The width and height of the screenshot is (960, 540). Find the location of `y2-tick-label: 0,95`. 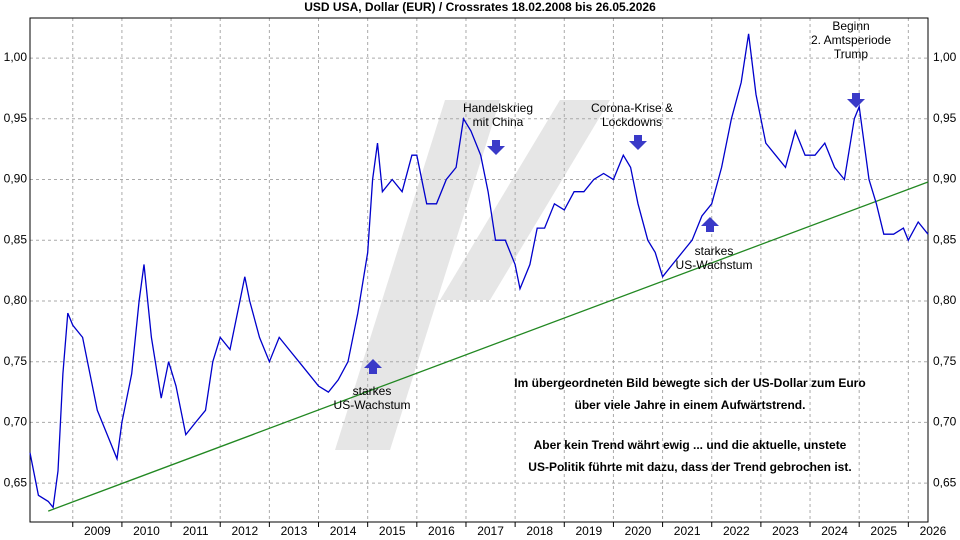

y2-tick-label: 0,95 is located at coordinates (945, 118).